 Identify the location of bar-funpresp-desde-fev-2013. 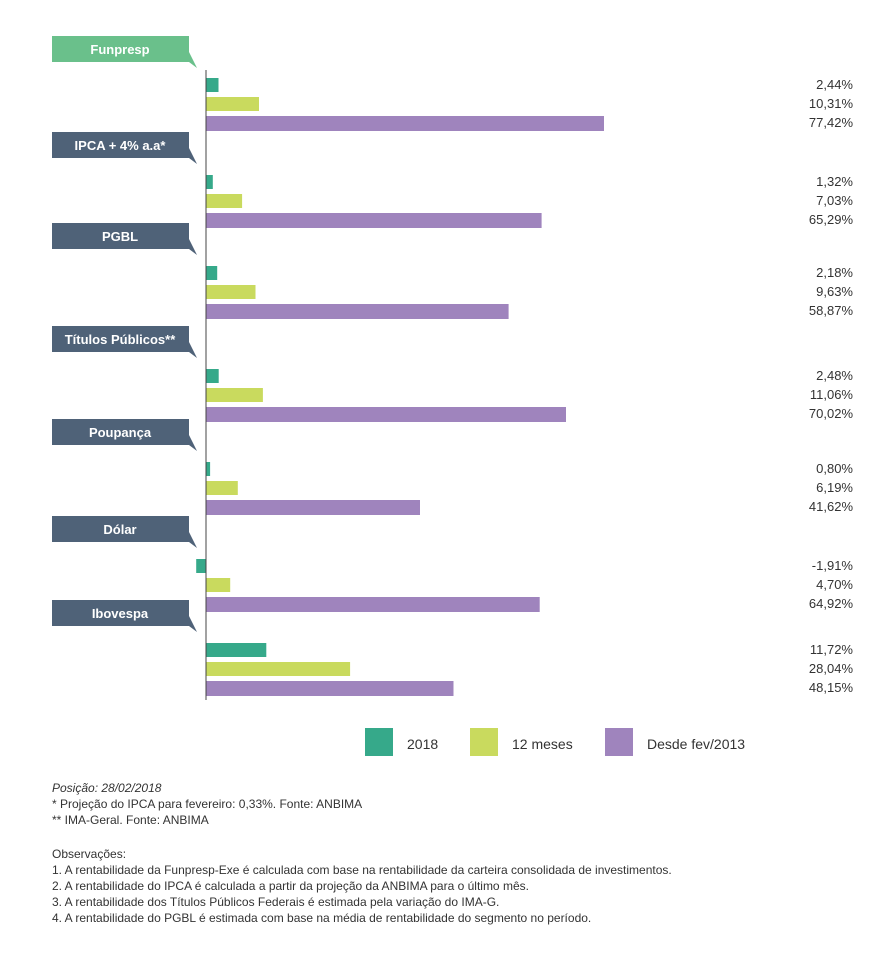
(405, 123).